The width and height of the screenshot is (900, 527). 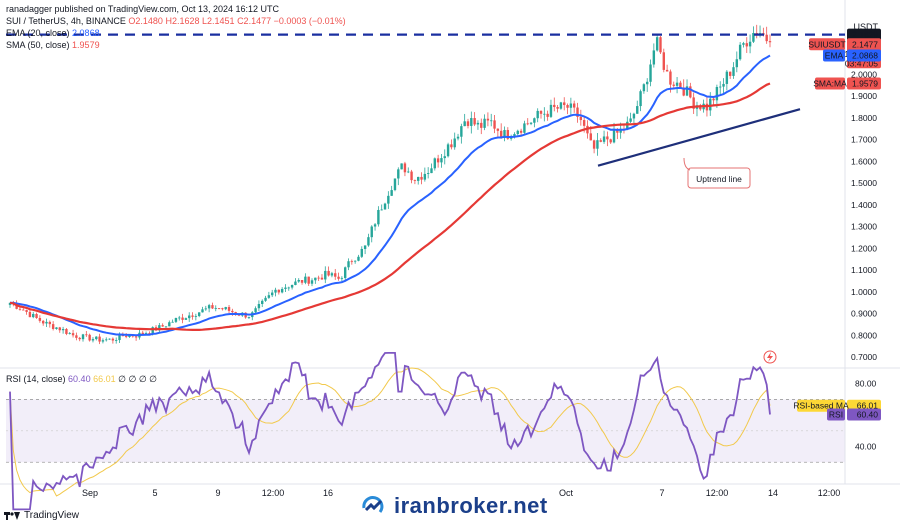 I want to click on rsi-tag-bg, so click(x=864, y=414).